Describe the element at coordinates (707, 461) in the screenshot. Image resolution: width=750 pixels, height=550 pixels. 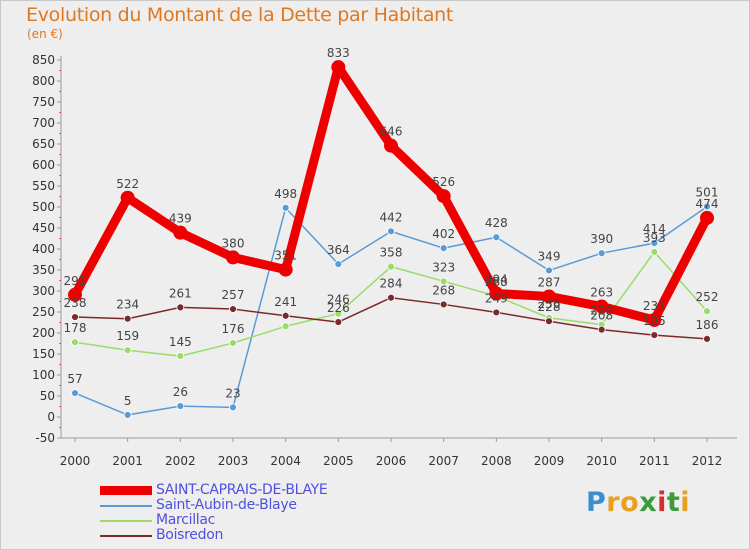
I see `x-tick-label: 2012` at that location.